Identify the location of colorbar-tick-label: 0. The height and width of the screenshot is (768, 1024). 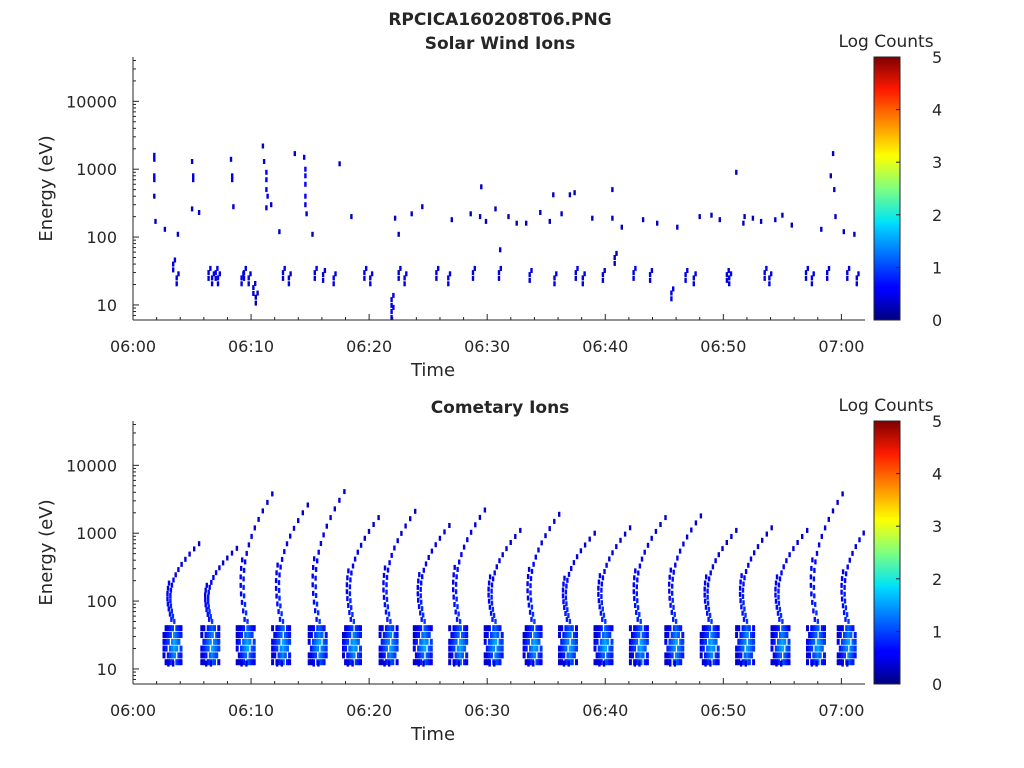
(937, 320).